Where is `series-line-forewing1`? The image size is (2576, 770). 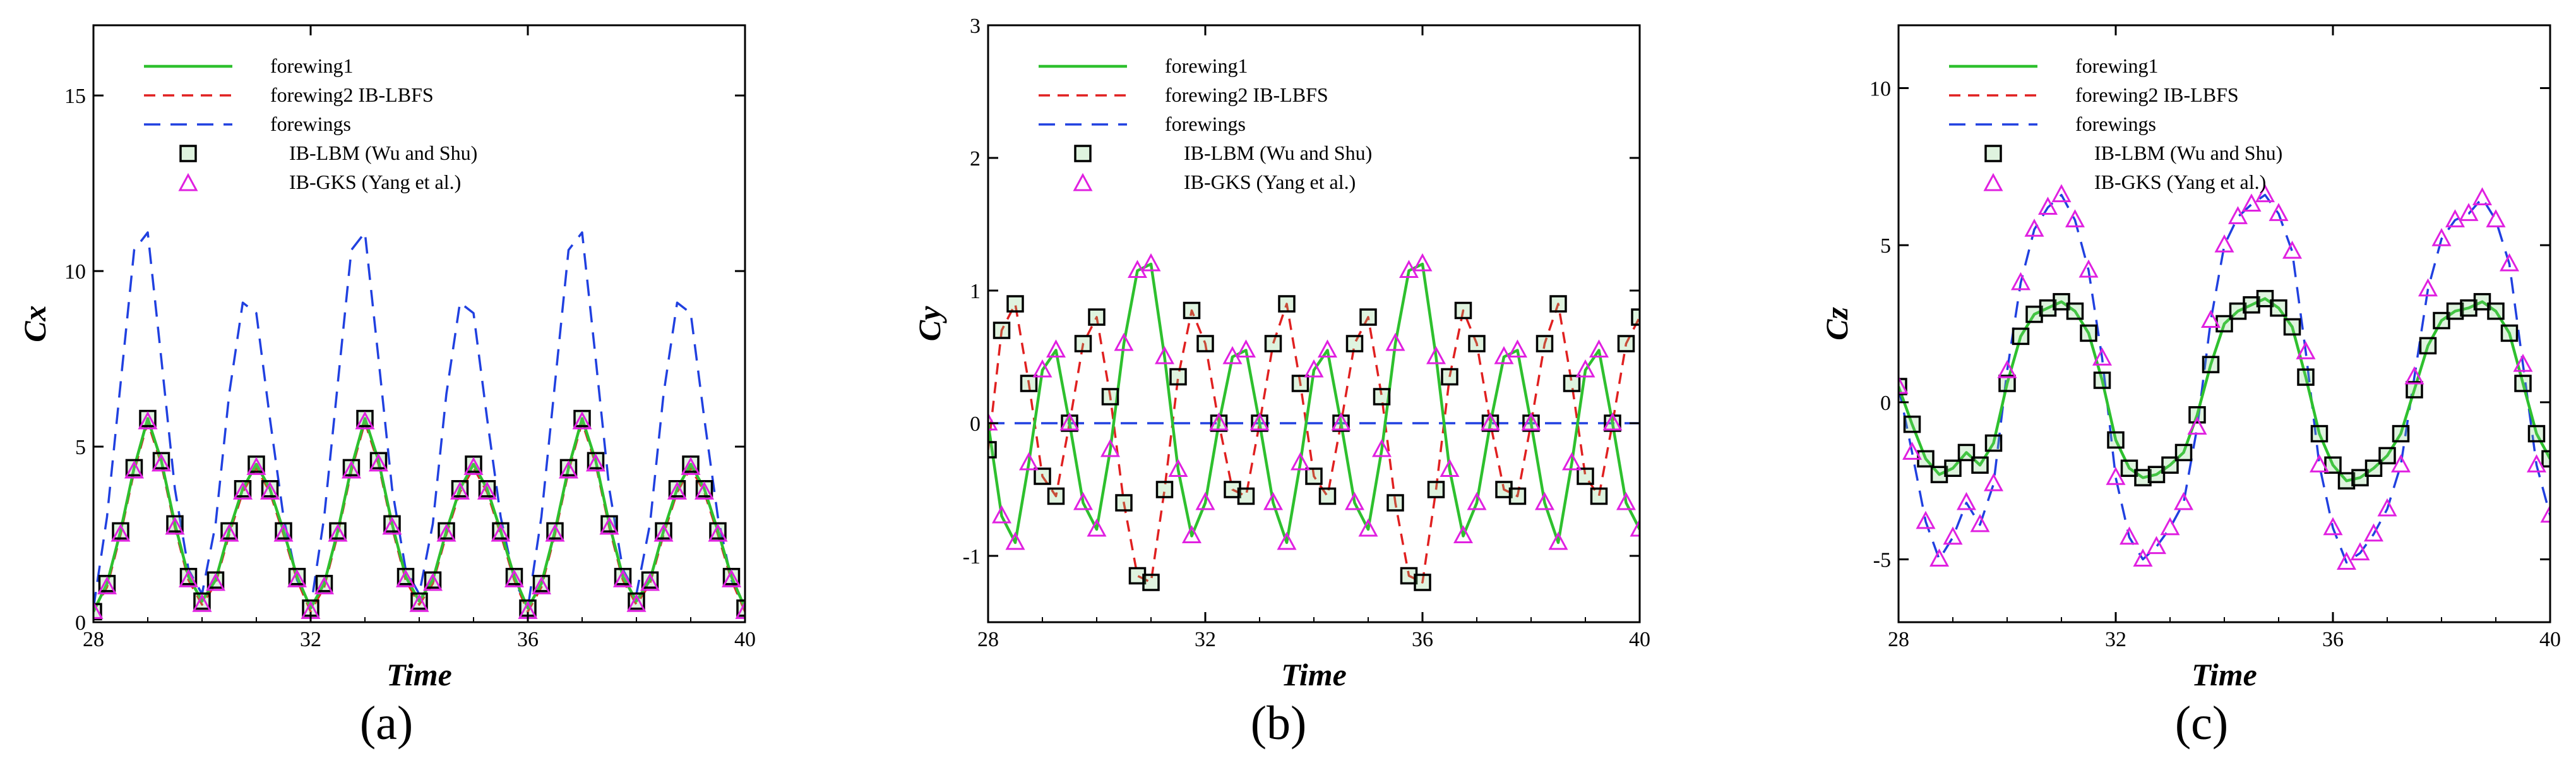 series-line-forewing1 is located at coordinates (419, 515).